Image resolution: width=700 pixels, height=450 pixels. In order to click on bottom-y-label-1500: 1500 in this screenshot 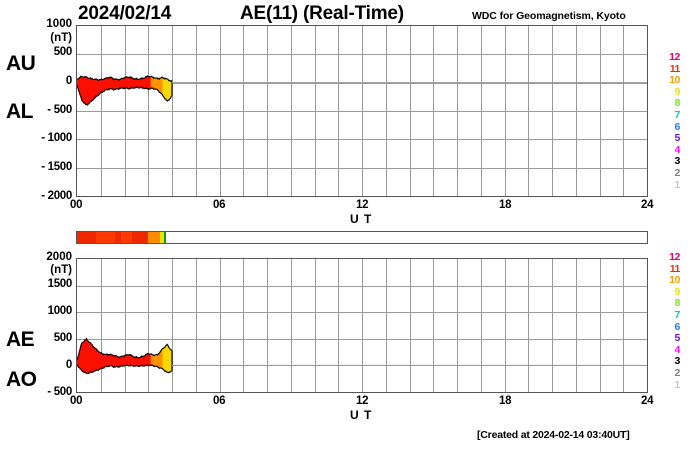, I will do `click(60, 284)`.